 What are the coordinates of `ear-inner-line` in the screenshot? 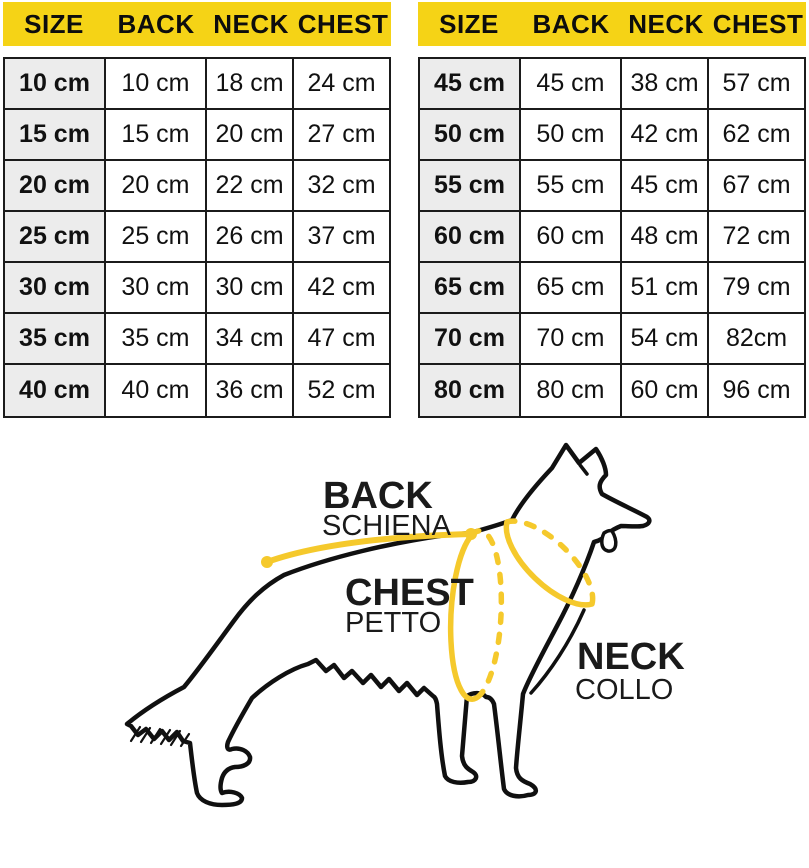 It's located at (583, 469).